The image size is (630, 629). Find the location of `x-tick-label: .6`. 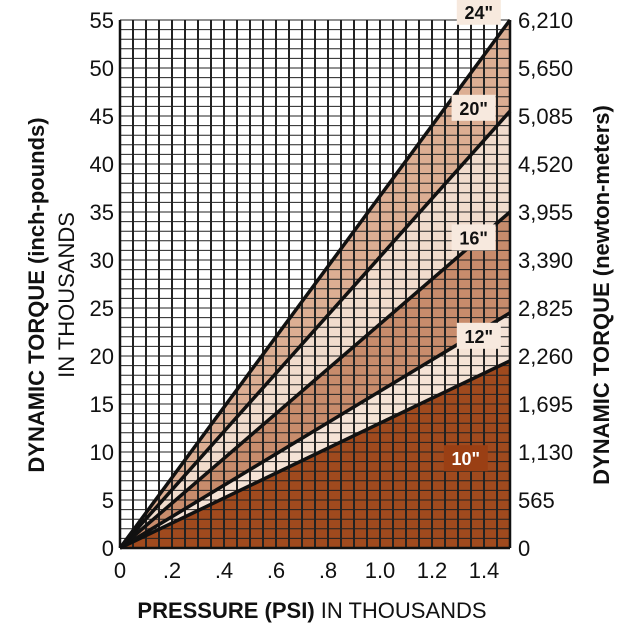

x-tick-label: .6 is located at coordinates (276, 570).